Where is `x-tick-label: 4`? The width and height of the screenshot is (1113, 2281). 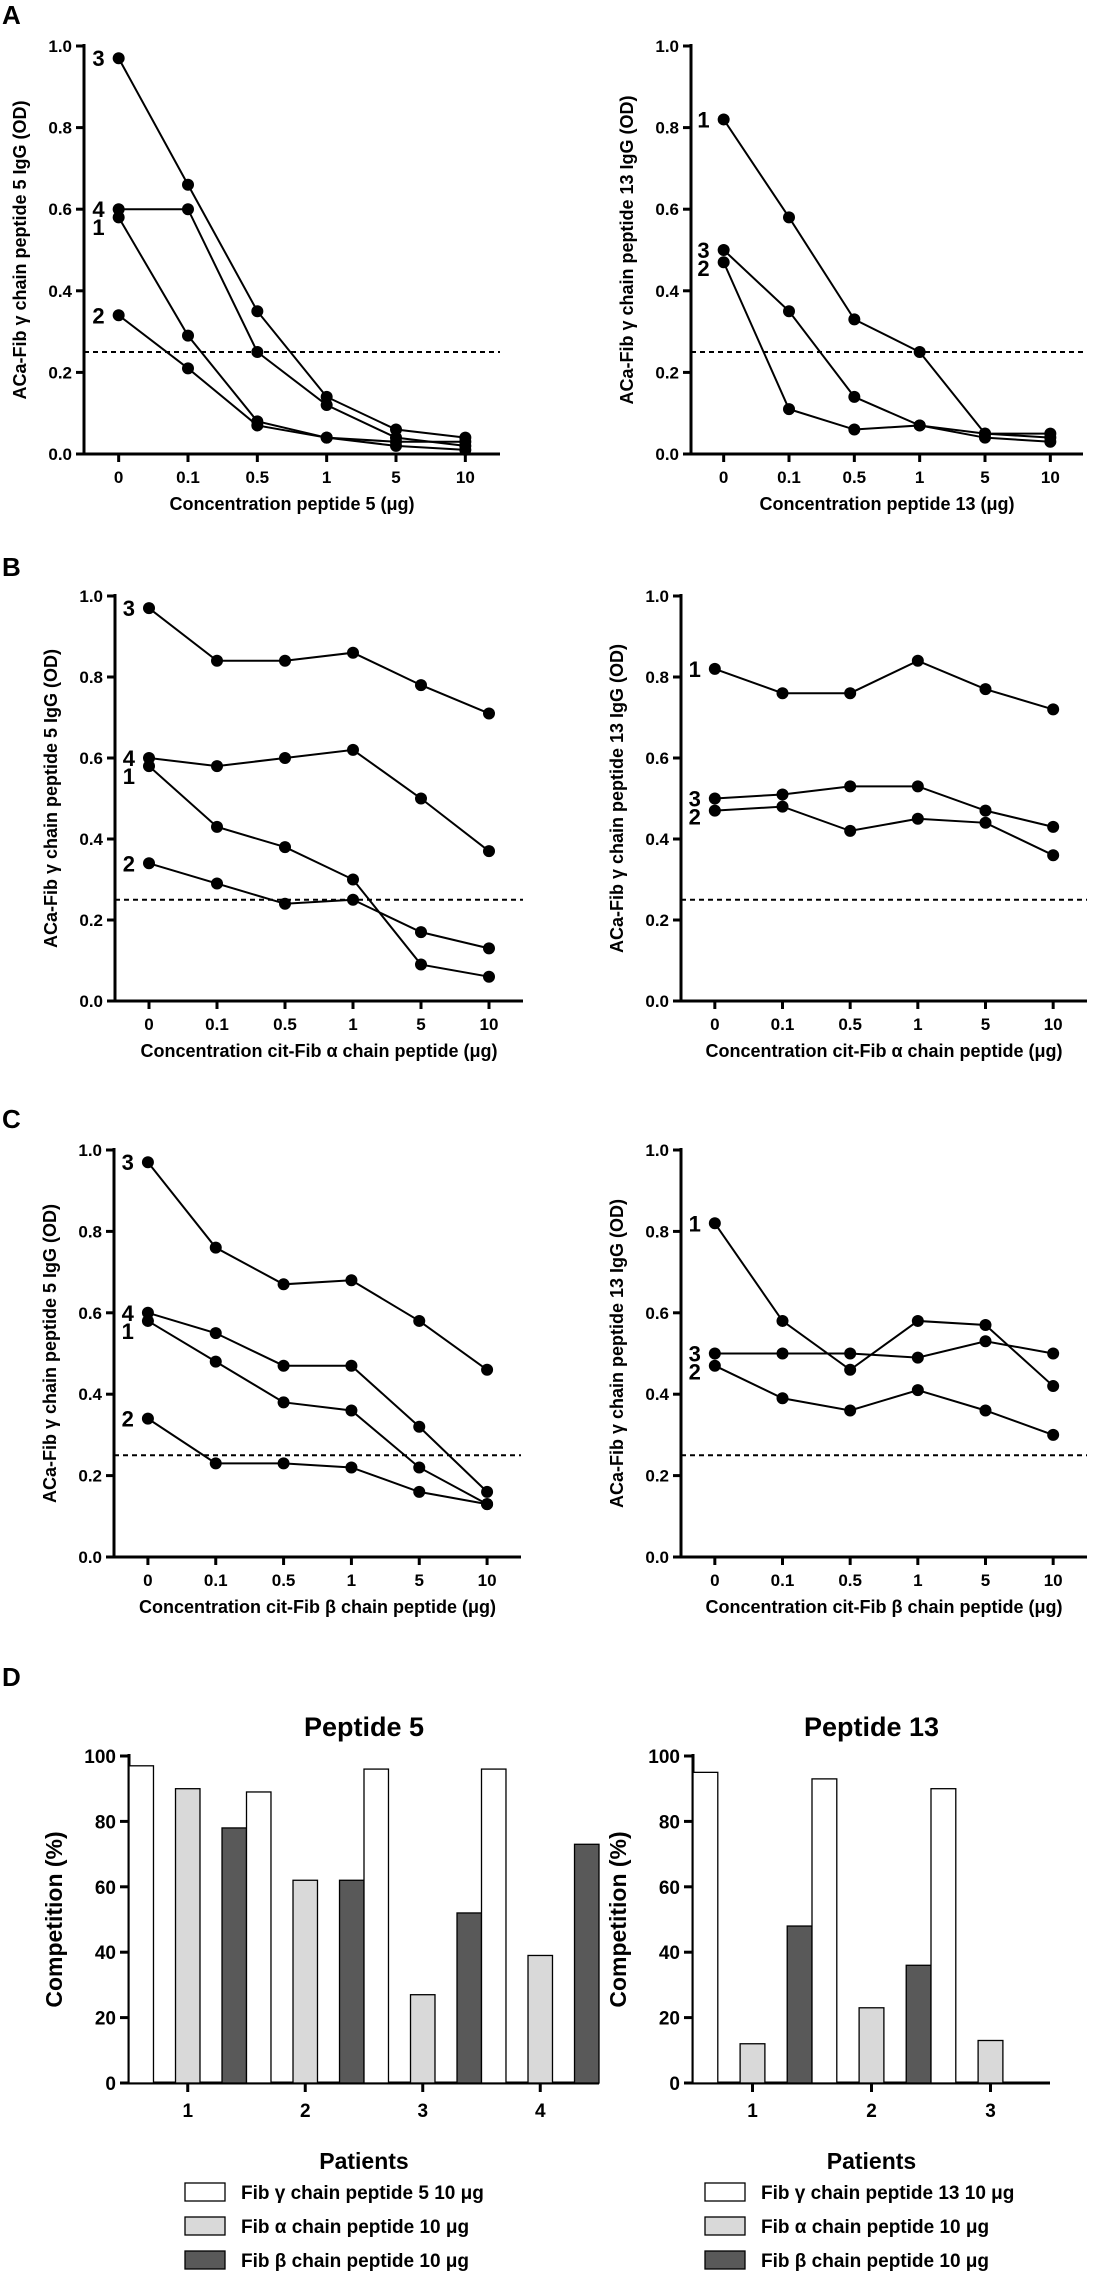
x-tick-label: 4 is located at coordinates (540, 2111).